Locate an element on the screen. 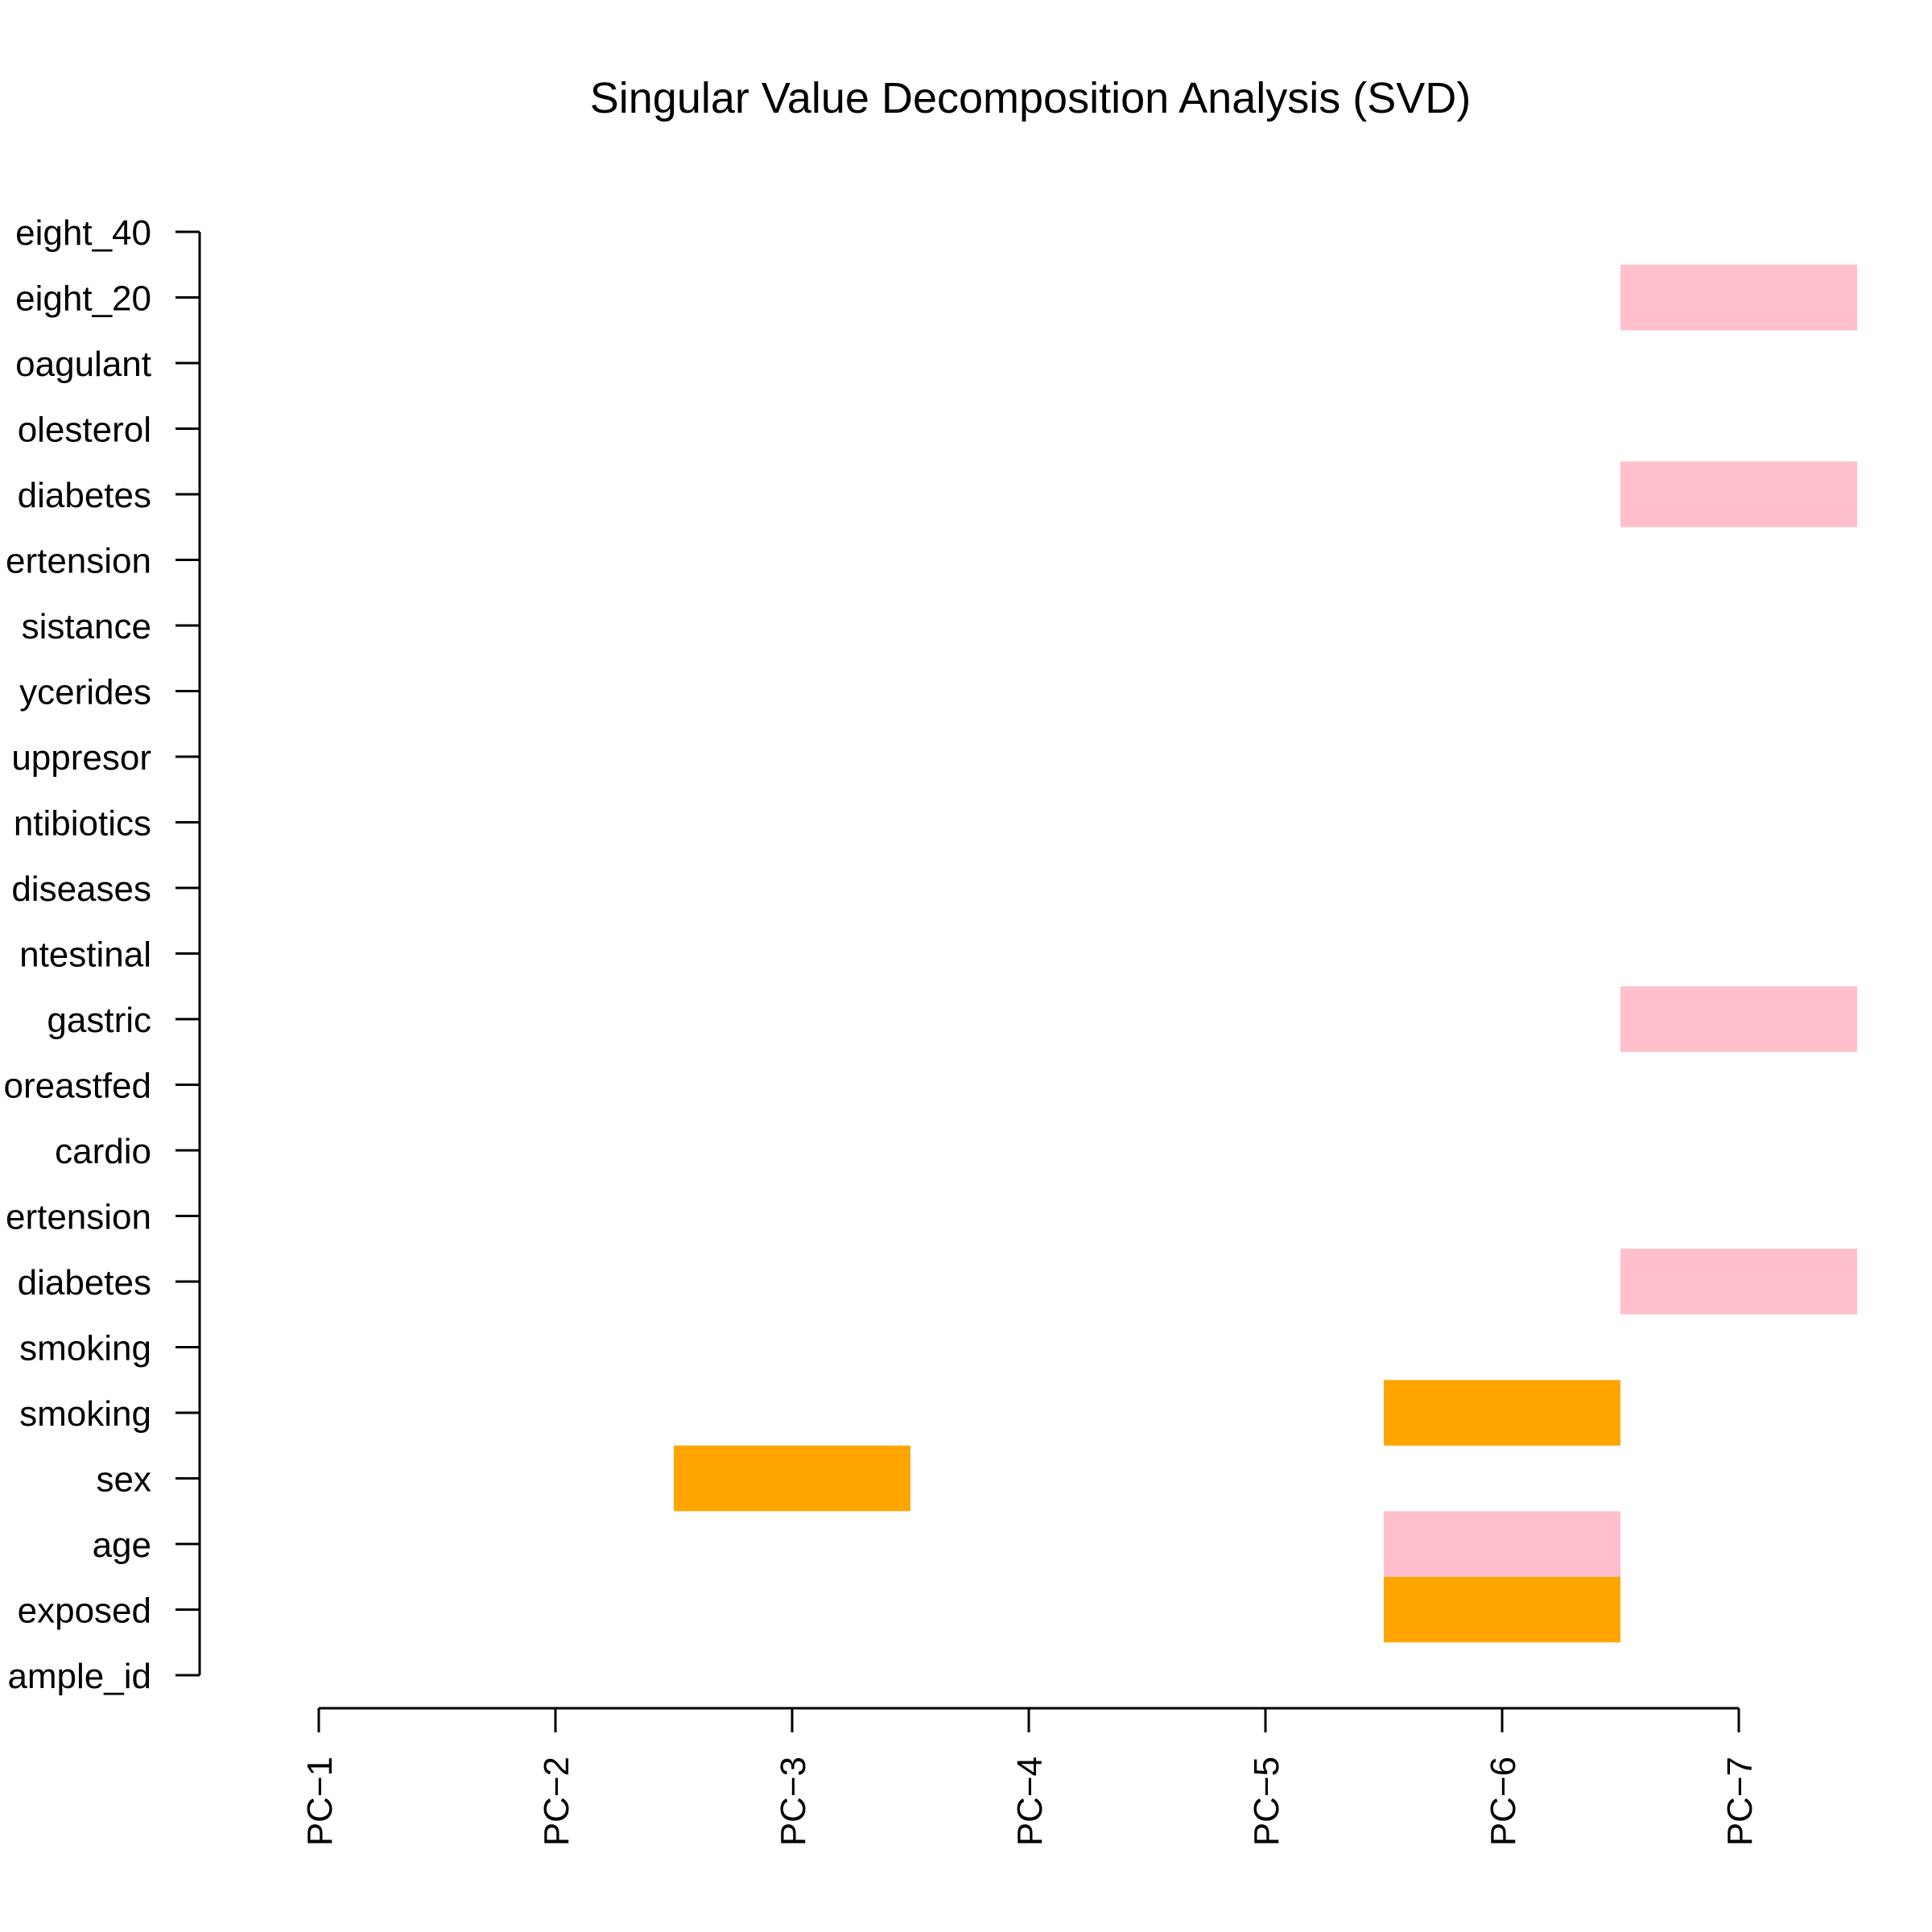 The image size is (1932, 1932). y-tick-label: olesterol is located at coordinates (84, 430).